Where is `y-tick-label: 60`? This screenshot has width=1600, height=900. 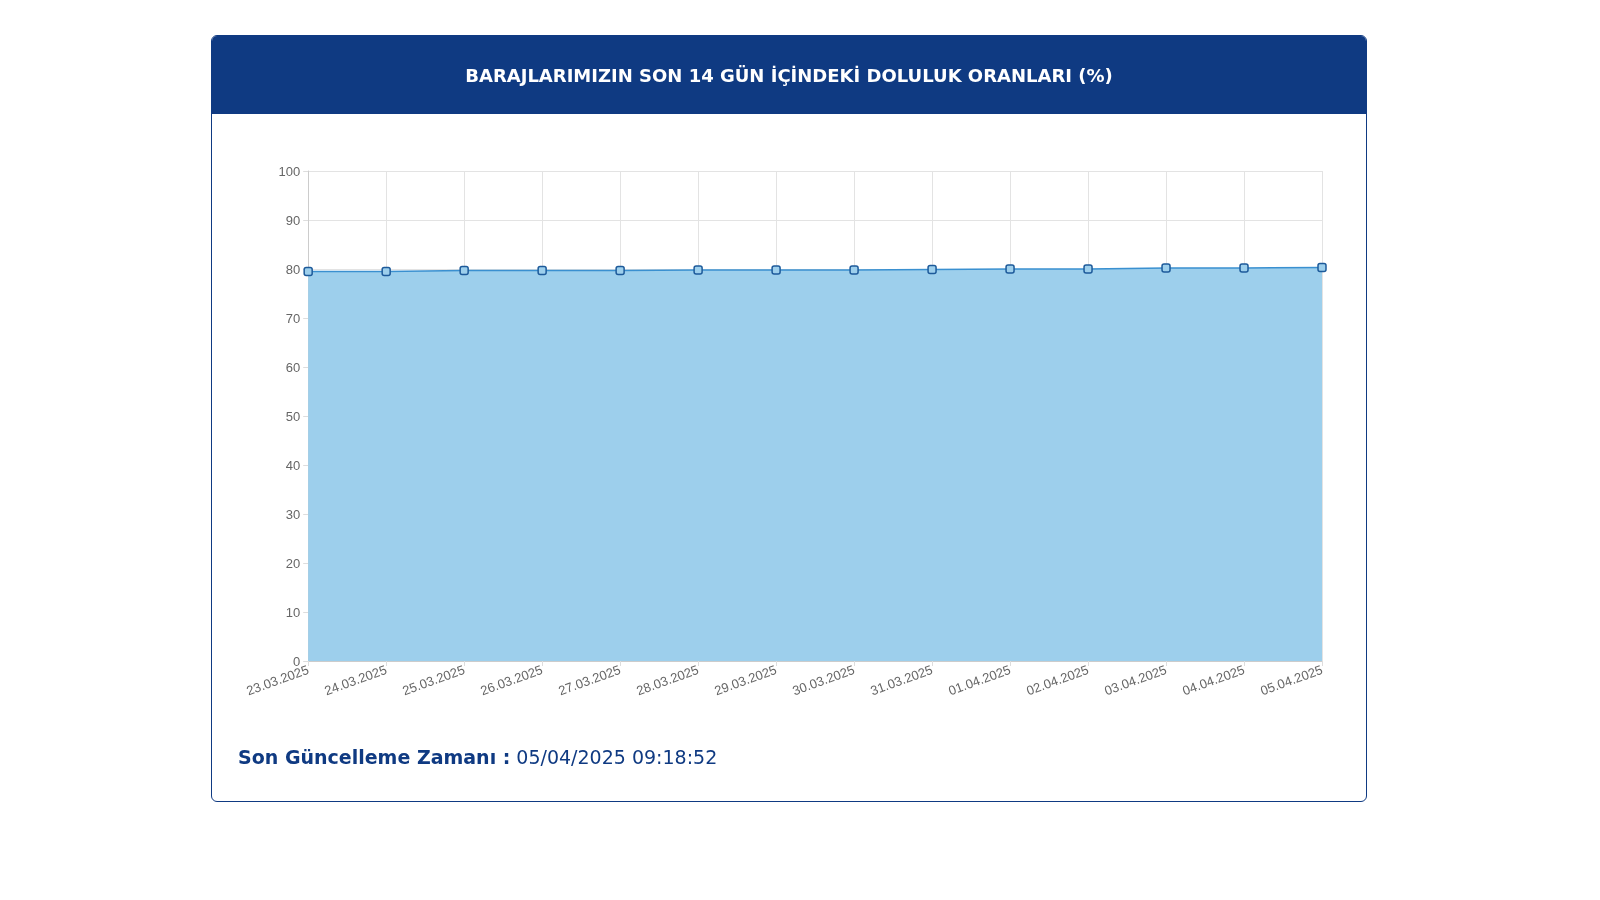
y-tick-label: 60 is located at coordinates (293, 367).